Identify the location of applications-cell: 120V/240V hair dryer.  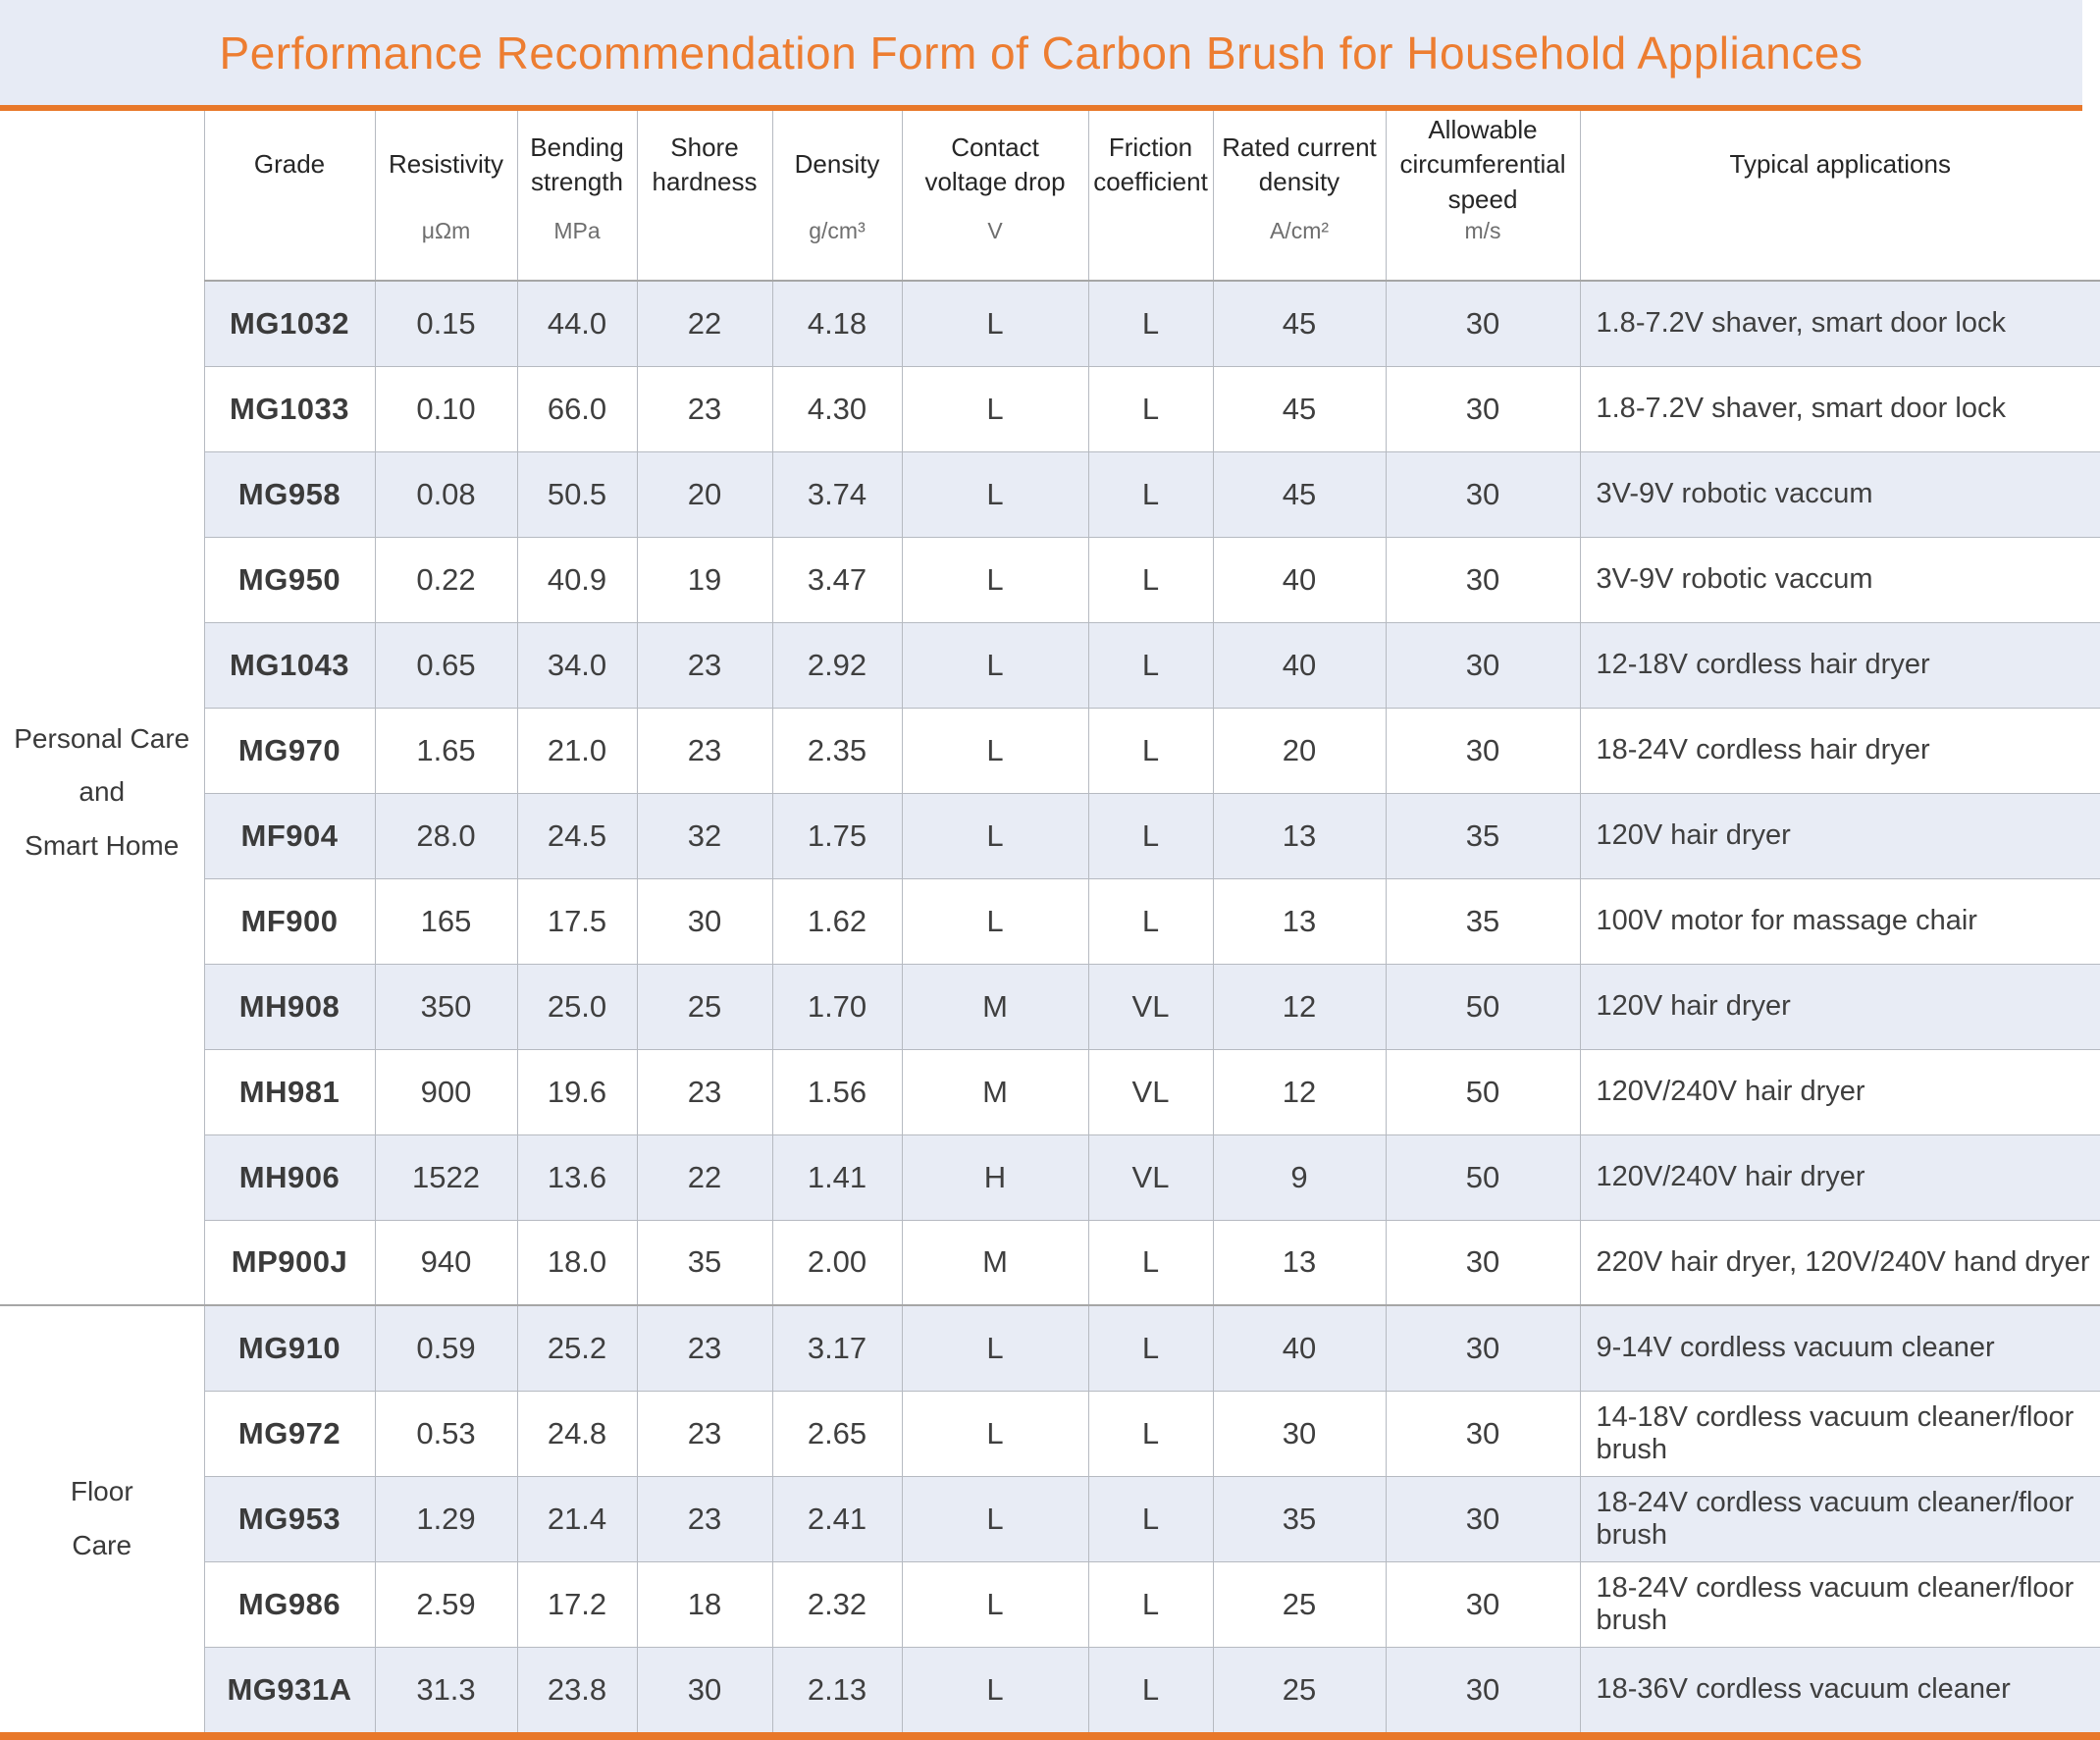
(1840, 1177).